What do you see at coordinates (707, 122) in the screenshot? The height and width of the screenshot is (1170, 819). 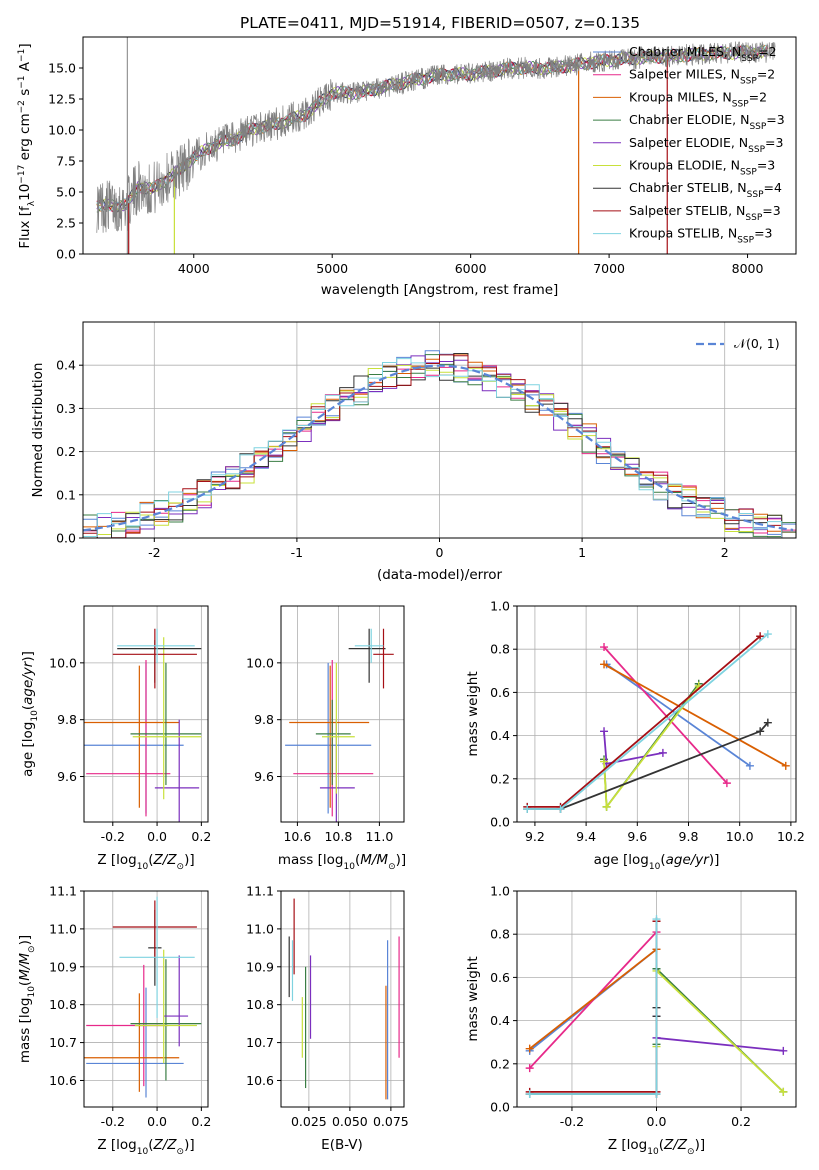 I see `legend-label: Chabrier ELODIE, NSSP=3` at bounding box center [707, 122].